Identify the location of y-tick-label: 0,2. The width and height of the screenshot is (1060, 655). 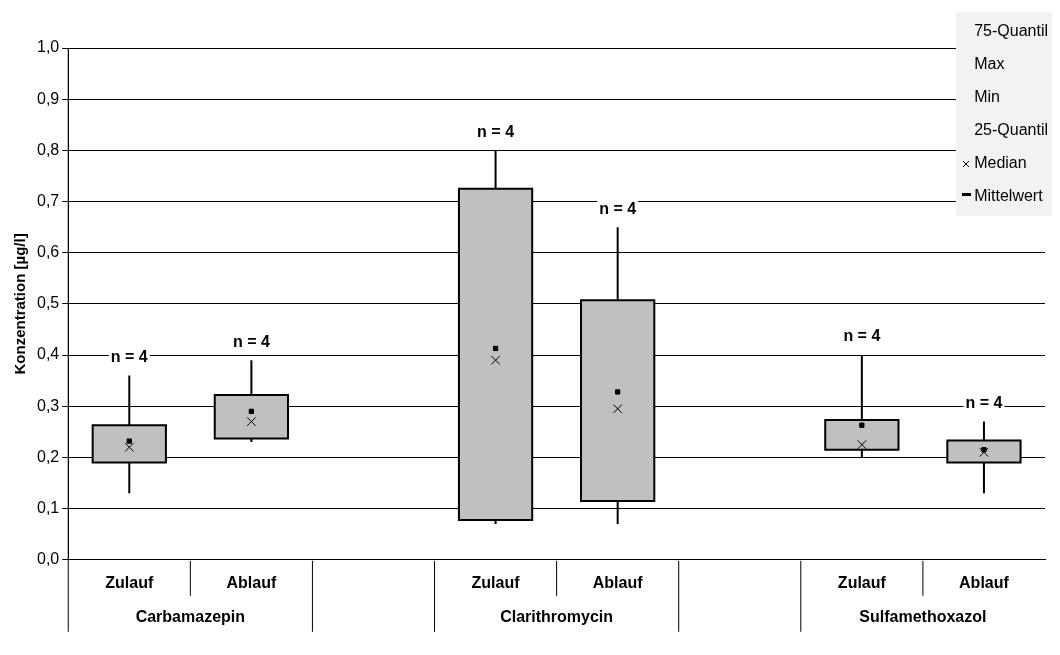
(48, 456).